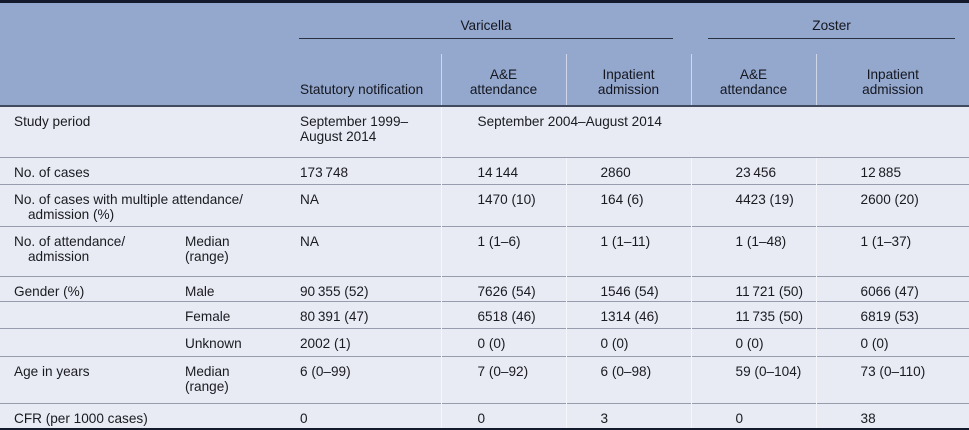 The image size is (969, 430). Describe the element at coordinates (892, 314) in the screenshot. I see `cell: 6819 (53)` at that location.